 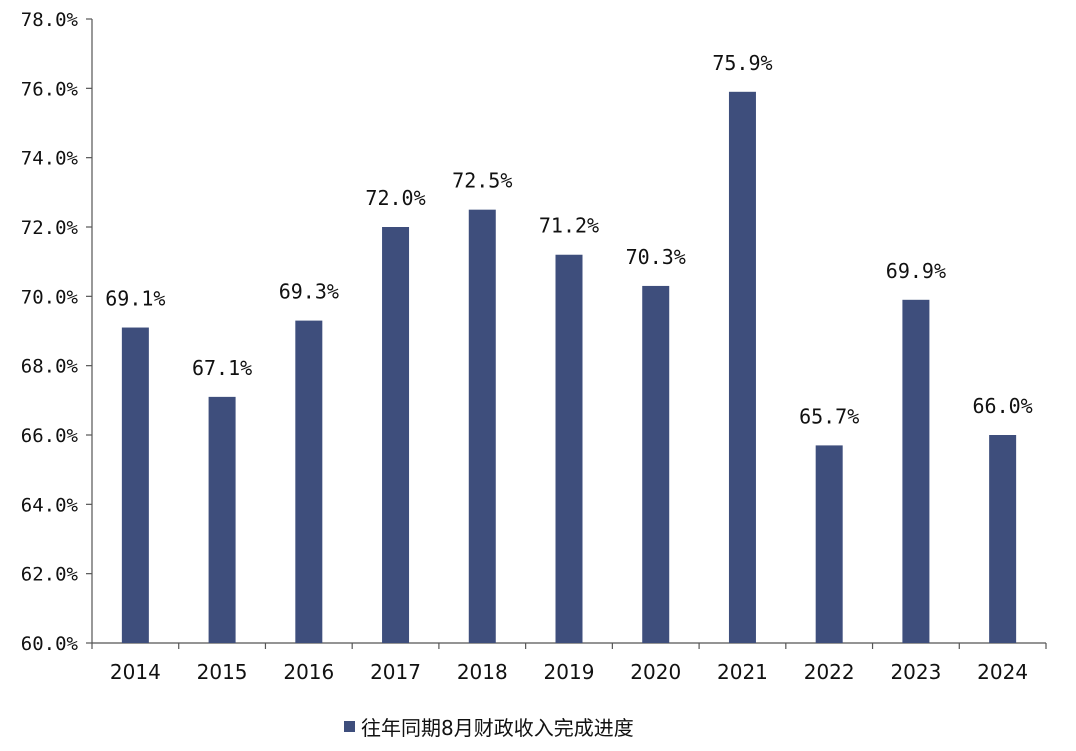 What do you see at coordinates (308, 672) in the screenshot?
I see `x-tick-label: 2016` at bounding box center [308, 672].